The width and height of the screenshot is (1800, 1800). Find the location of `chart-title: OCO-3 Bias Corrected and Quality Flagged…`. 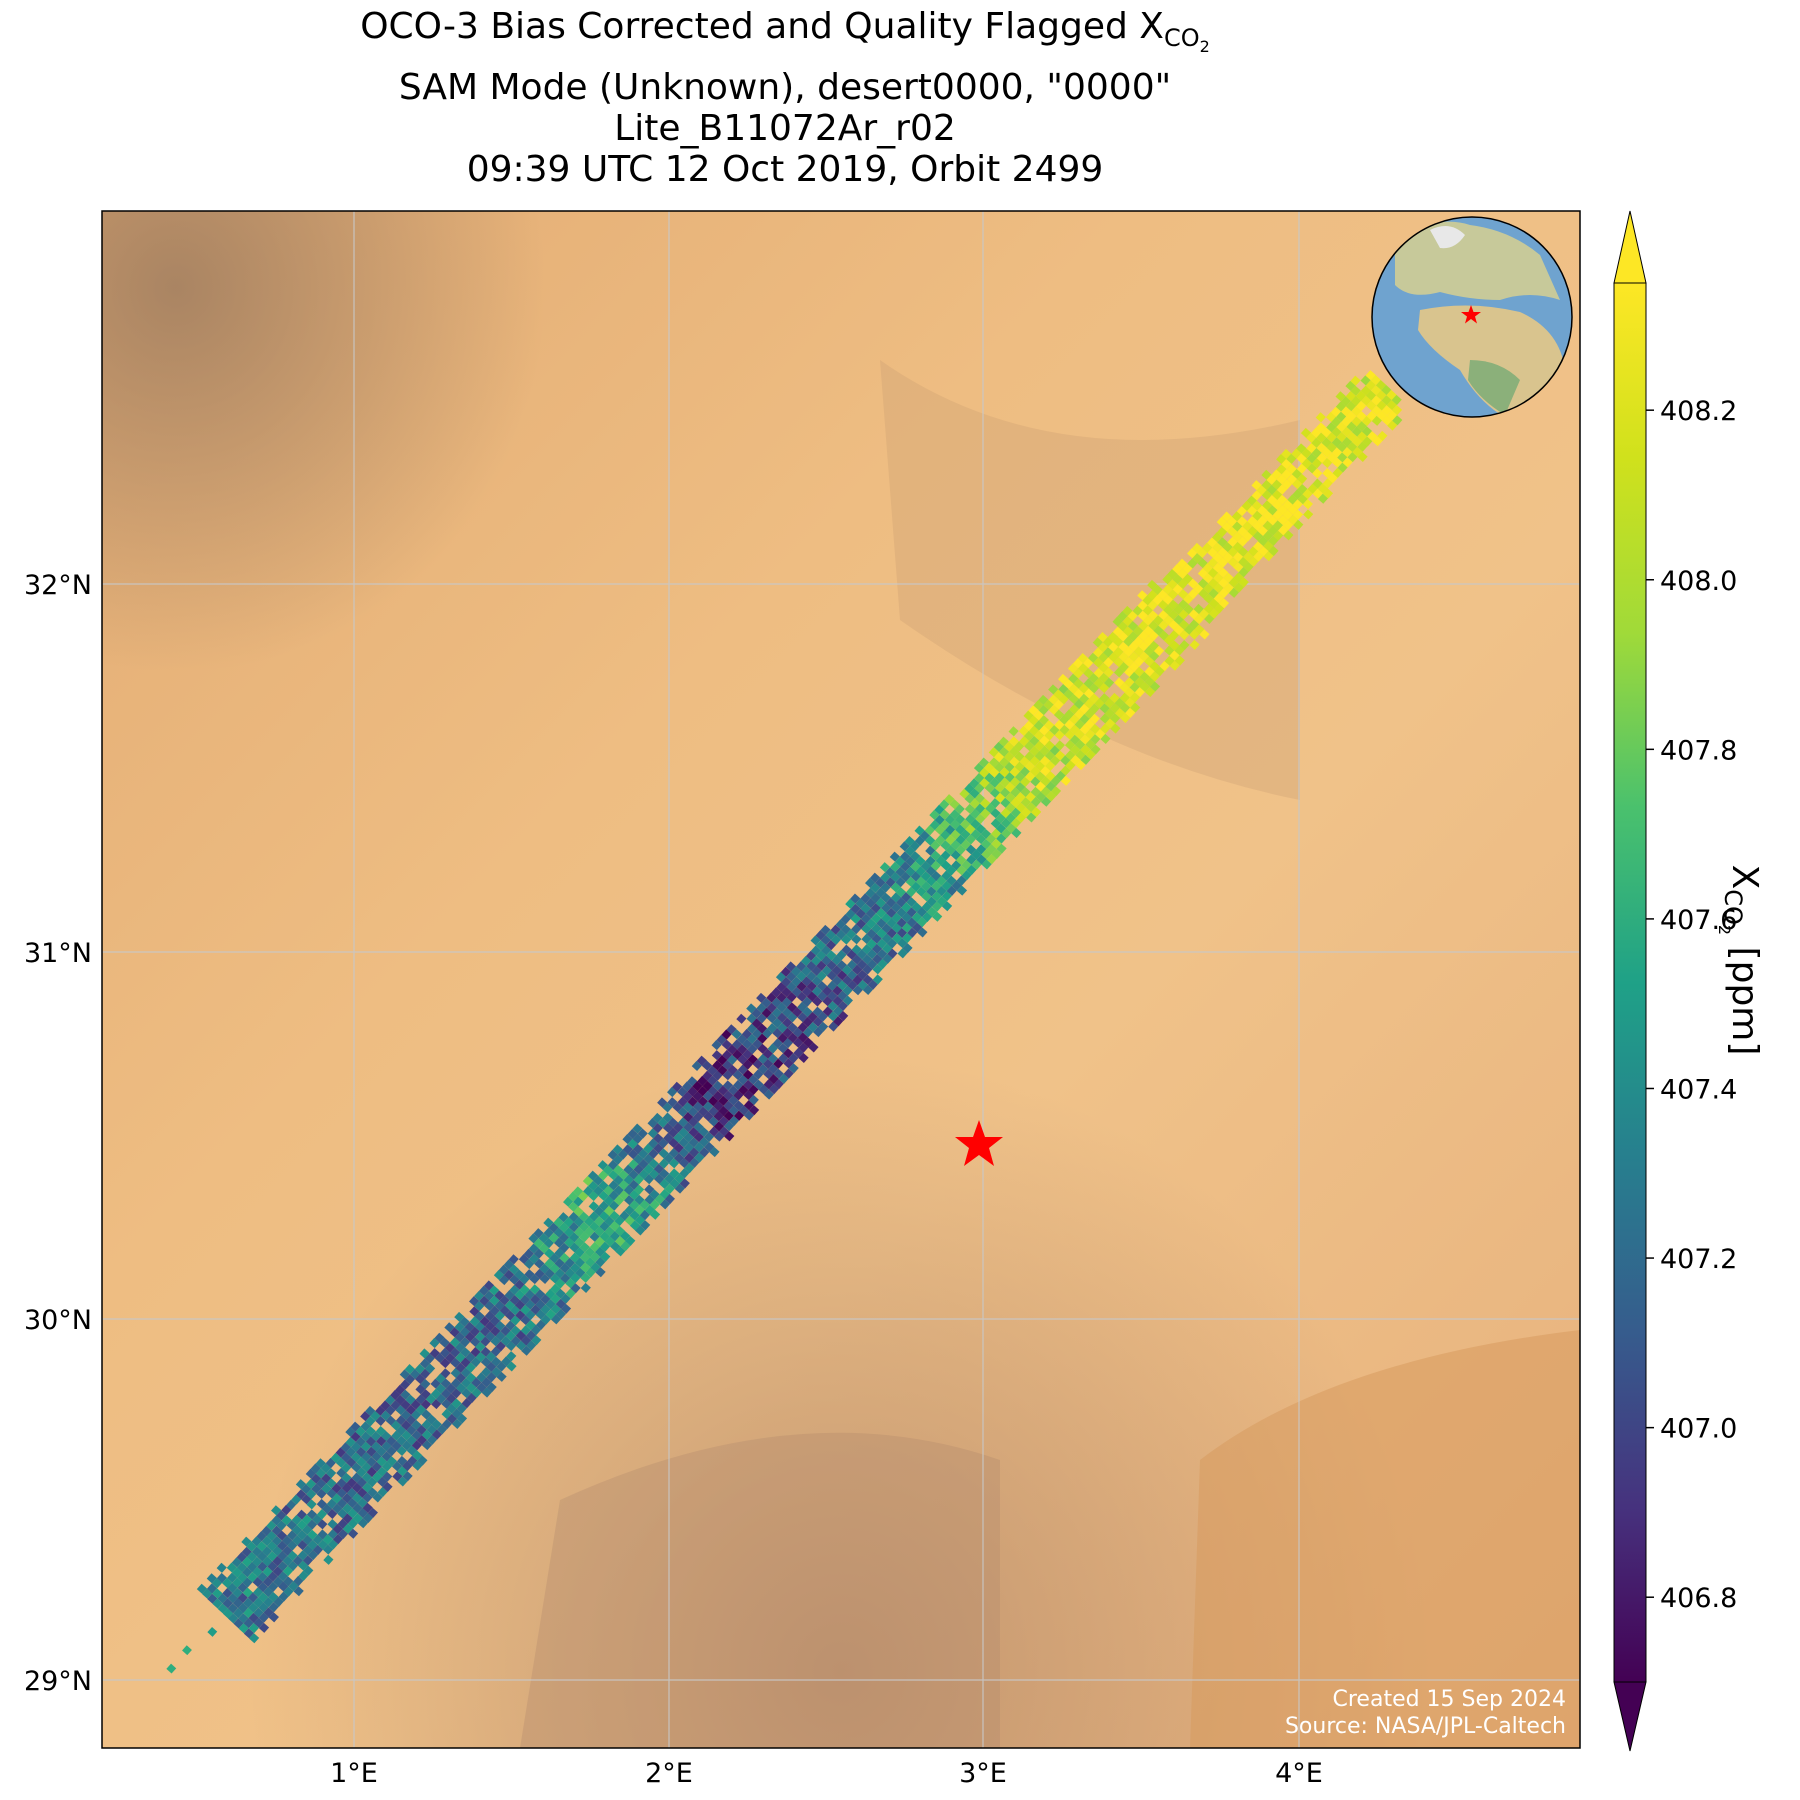

chart-title: OCO-3 Bias Corrected and Quality Flagged… is located at coordinates (785, 98).